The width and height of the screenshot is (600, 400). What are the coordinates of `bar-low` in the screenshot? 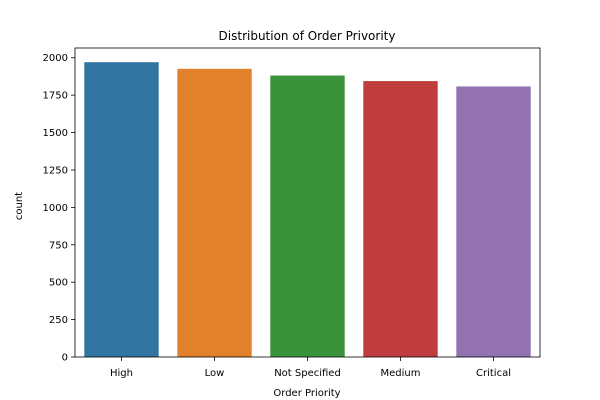 It's located at (214, 213).